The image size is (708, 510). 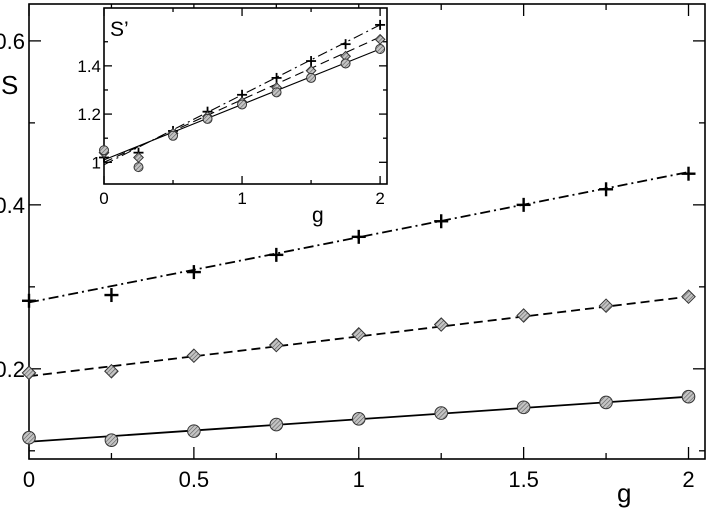 What do you see at coordinates (9, 85) in the screenshot?
I see `main-y-axis-label: S` at bounding box center [9, 85].